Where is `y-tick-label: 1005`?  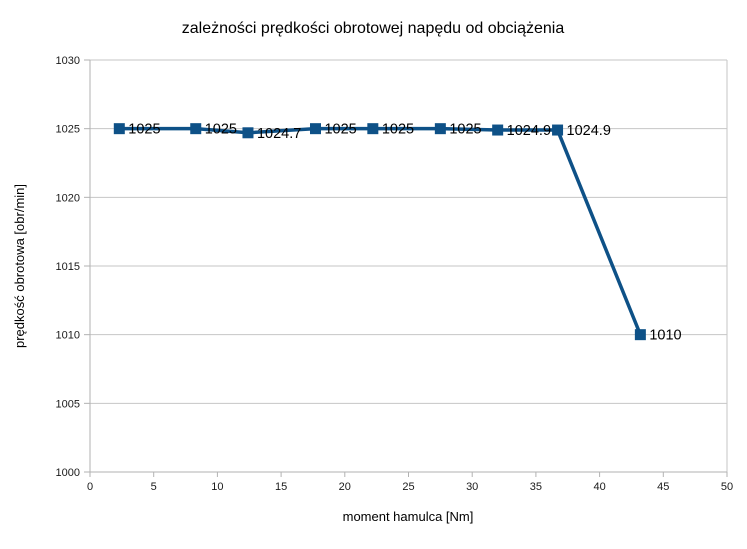 y-tick-label: 1005 is located at coordinates (68, 404).